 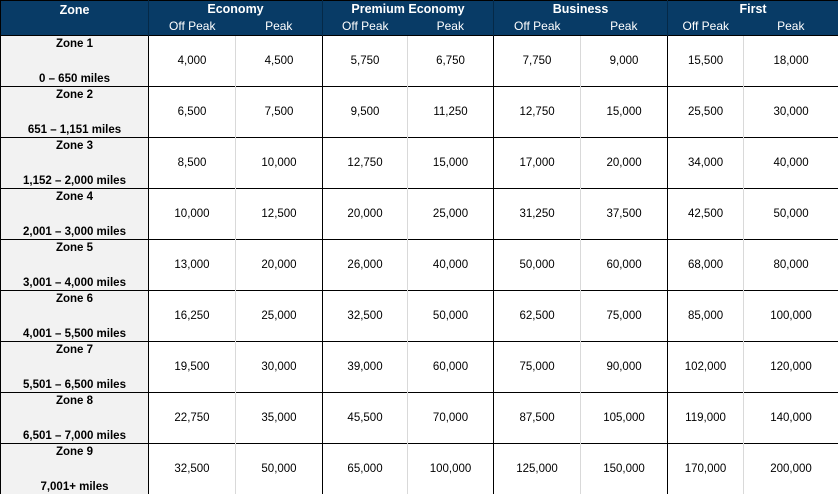 What do you see at coordinates (74, 316) in the screenshot?
I see `zone-label-cell: Zone 6 4,001 – 5,500 miles` at bounding box center [74, 316].